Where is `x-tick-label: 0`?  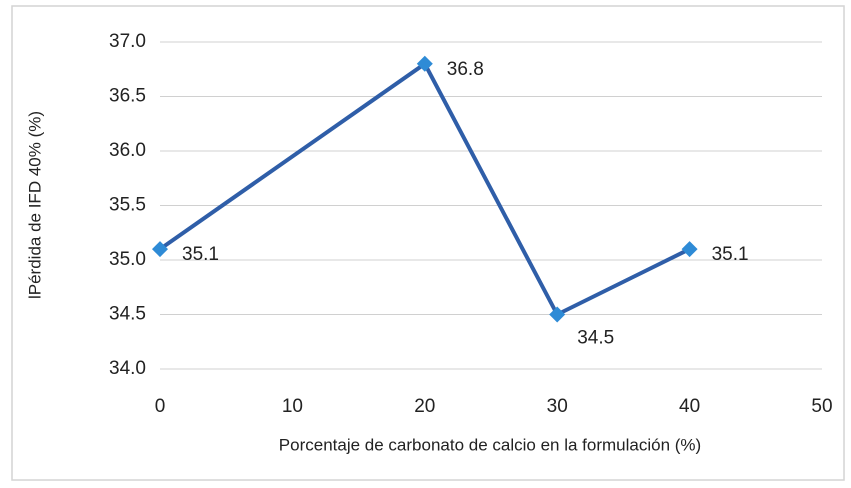
x-tick-label: 0 is located at coordinates (160, 406).